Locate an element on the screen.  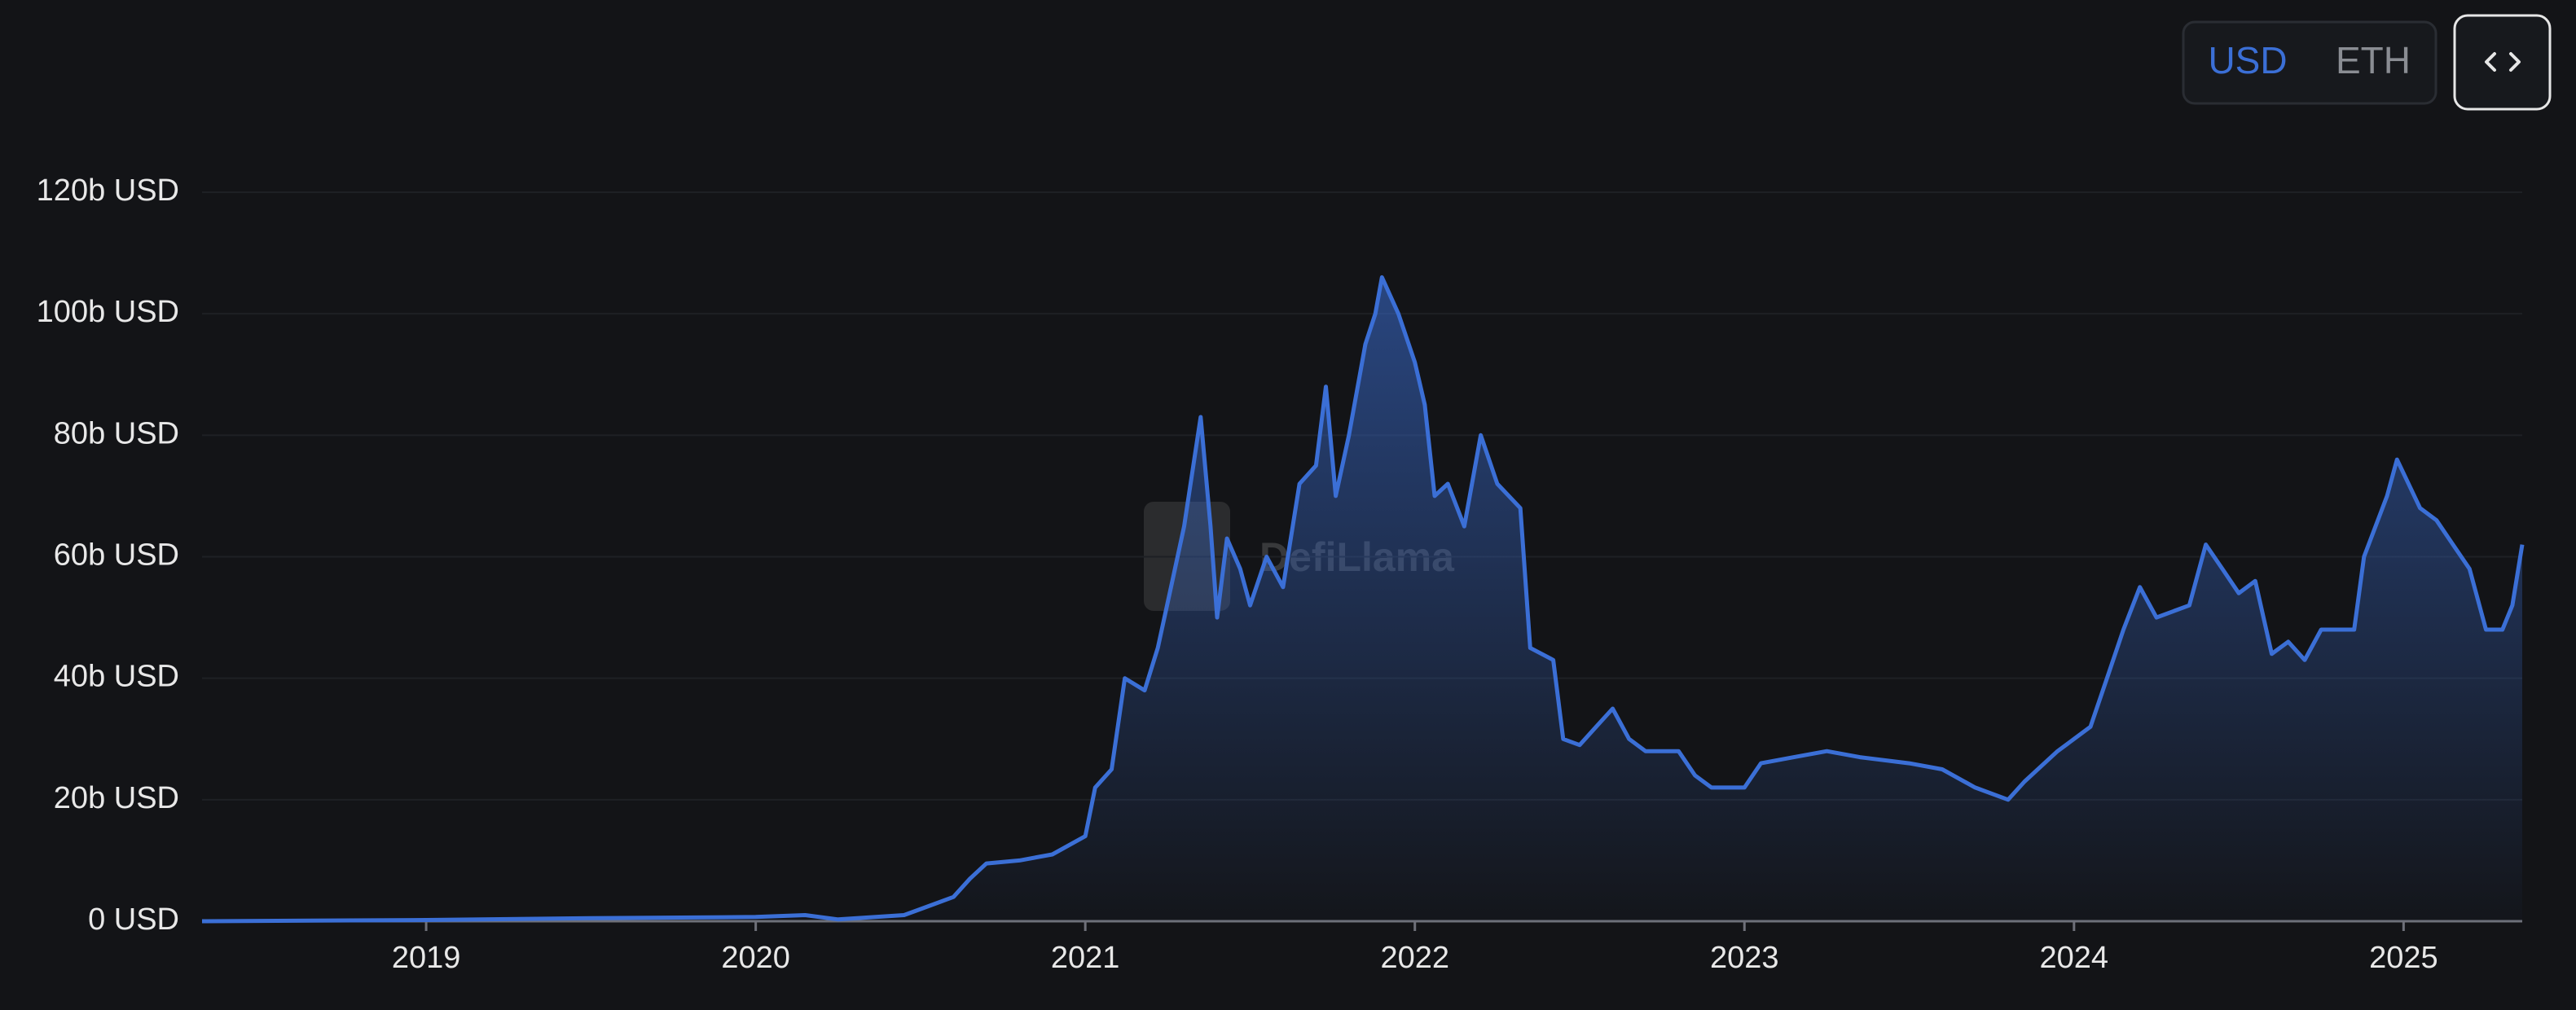
y-tick-label: 120b USD is located at coordinates (108, 190).